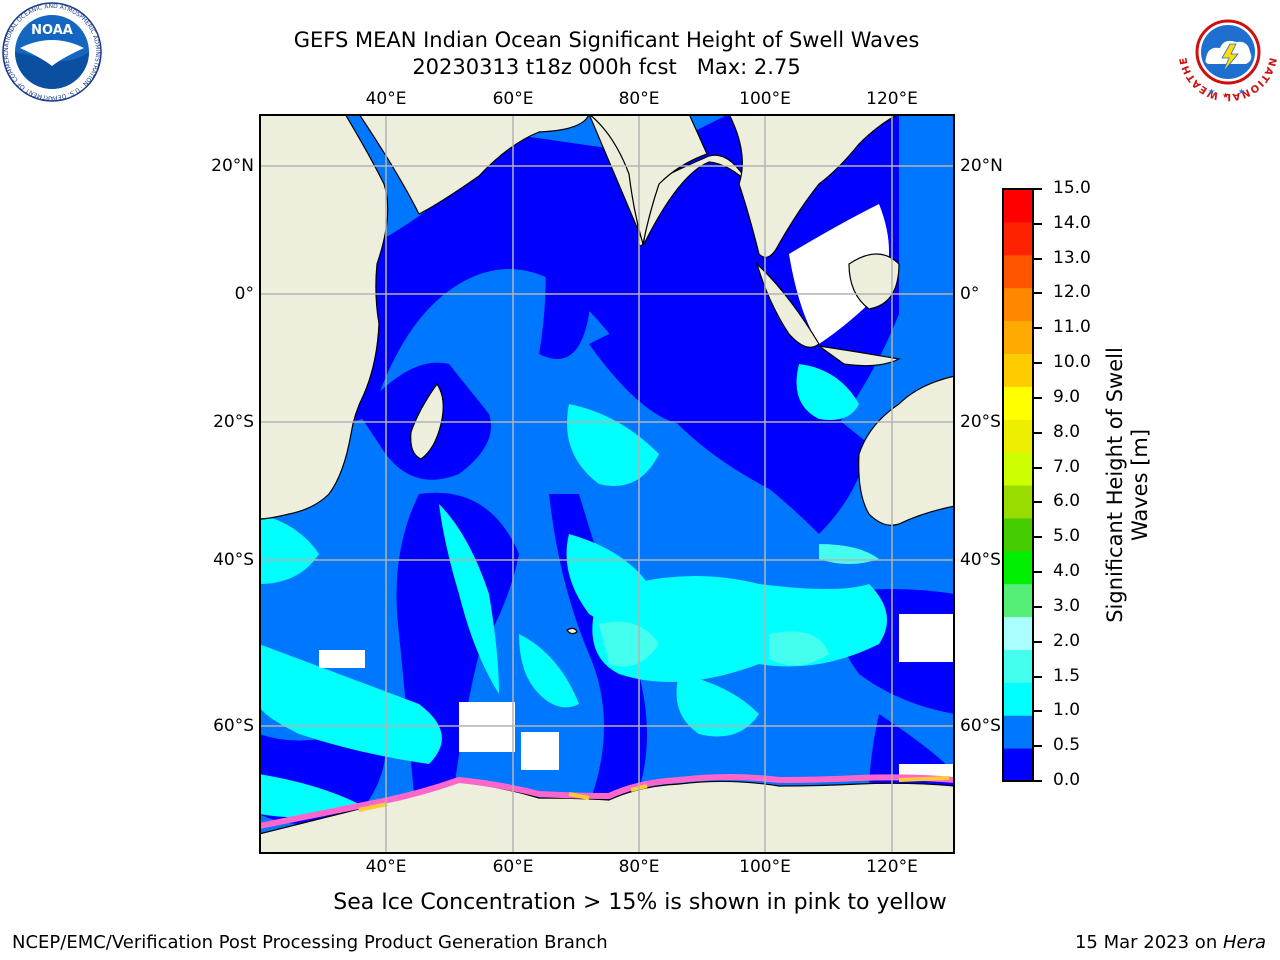 Image resolution: width=1280 pixels, height=960 pixels. Describe the element at coordinates (1067, 675) in the screenshot. I see `colorbar-tick-label: 1.5` at that location.